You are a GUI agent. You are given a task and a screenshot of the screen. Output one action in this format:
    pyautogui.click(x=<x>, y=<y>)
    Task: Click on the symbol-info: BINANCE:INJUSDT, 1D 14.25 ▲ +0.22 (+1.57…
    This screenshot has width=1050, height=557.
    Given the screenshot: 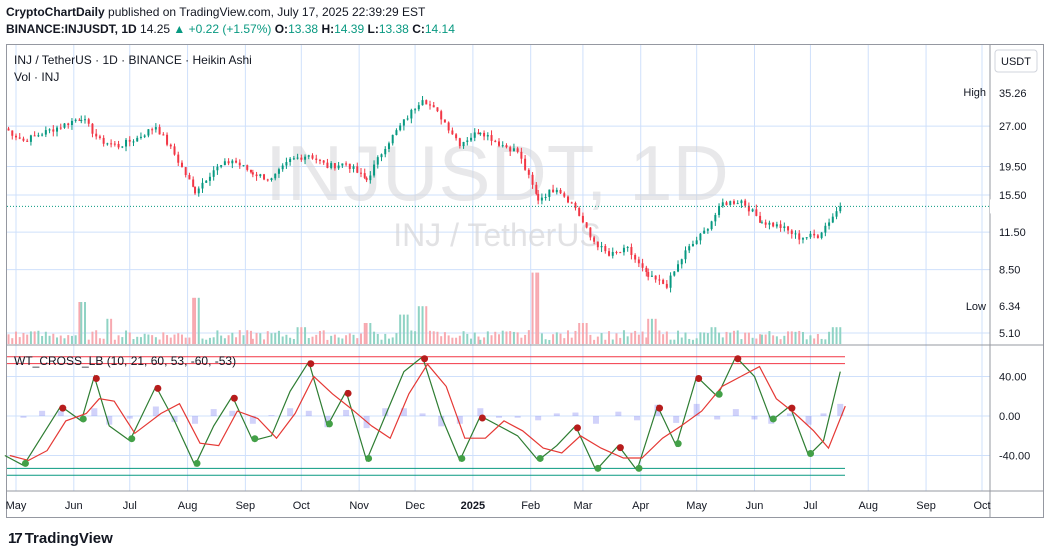 What is the action you would take?
    pyautogui.click(x=230, y=29)
    